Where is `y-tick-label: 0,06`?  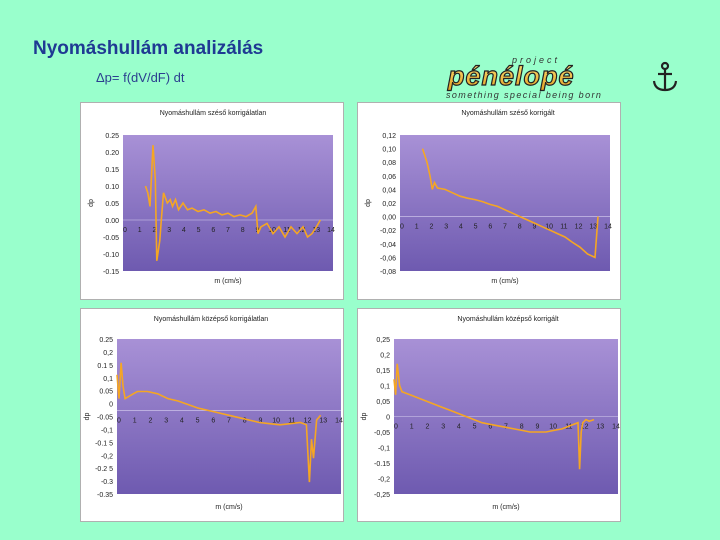
y-tick-label: 0,06 is located at coordinates (389, 177).